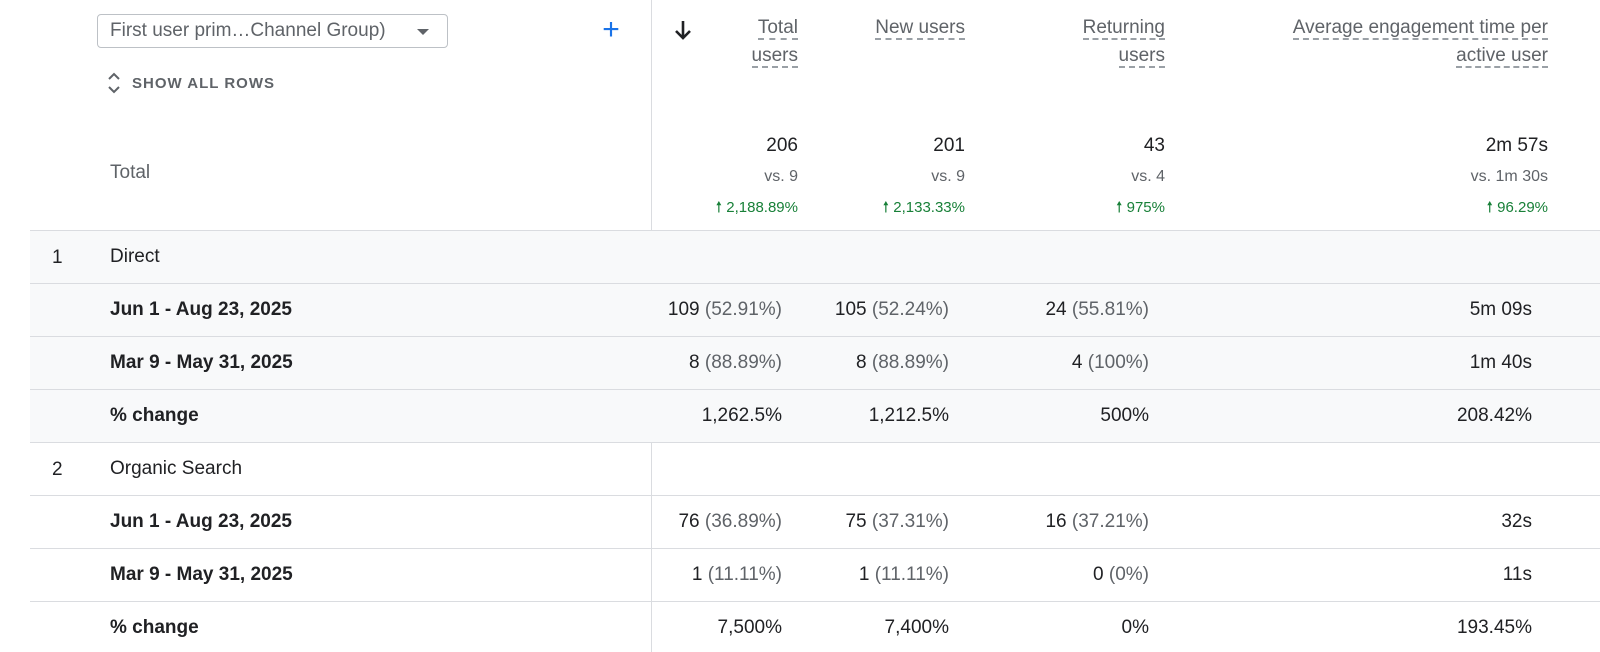 The image size is (1600, 652). Describe the element at coordinates (1123, 42) in the screenshot. I see `column-header-returning-users: Returning users` at that location.